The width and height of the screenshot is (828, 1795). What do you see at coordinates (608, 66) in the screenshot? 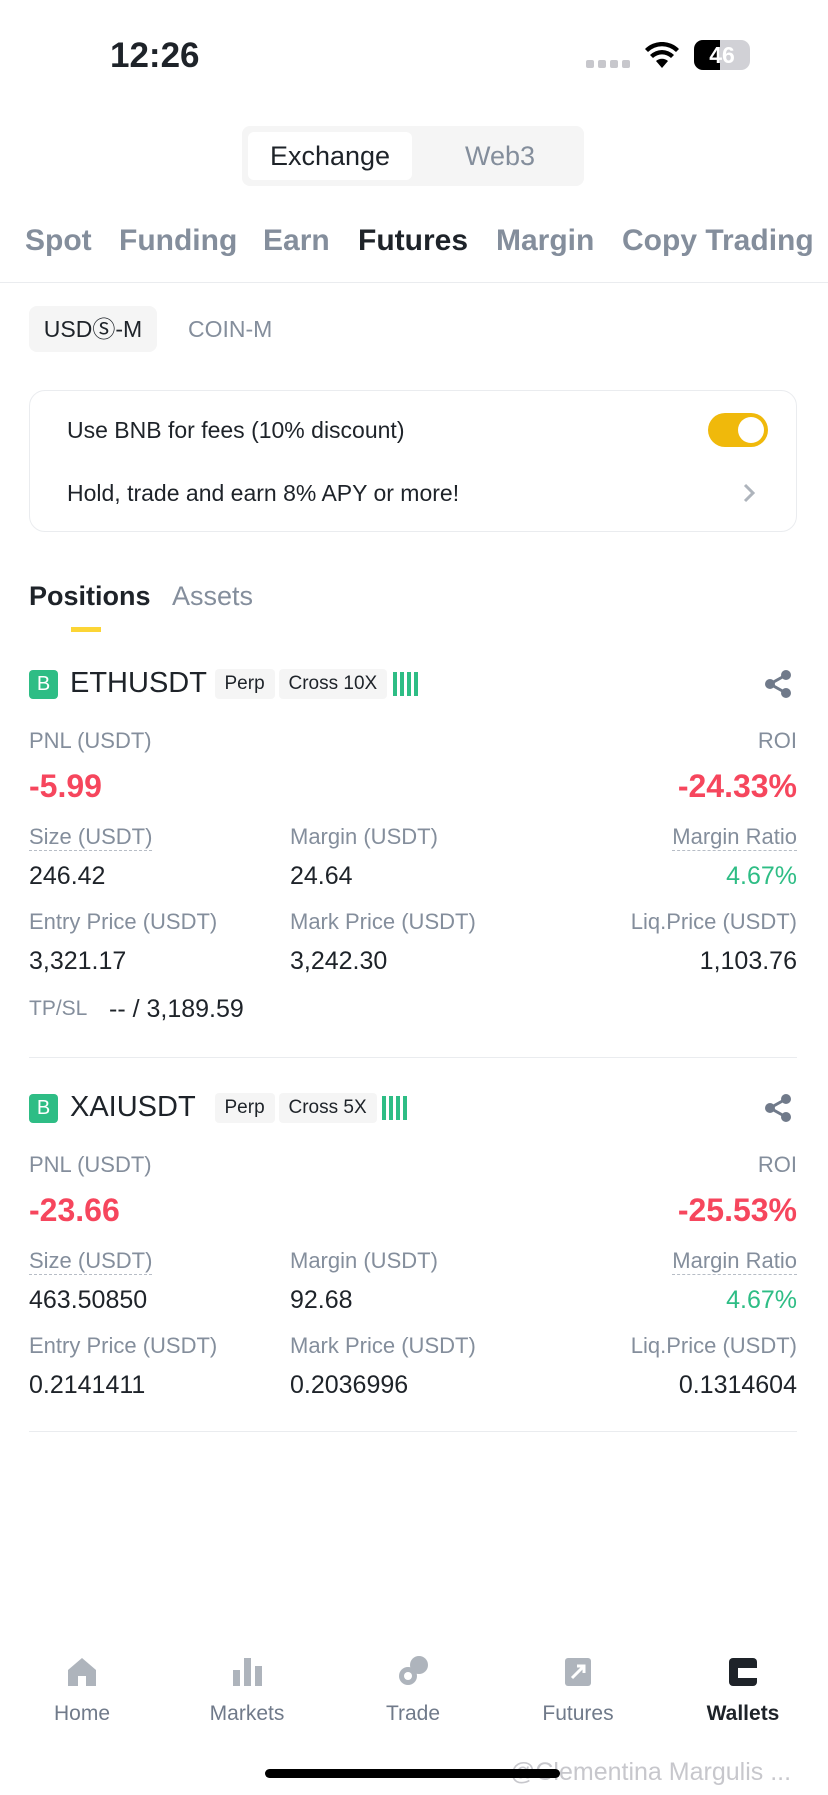
I see `signal-icon` at bounding box center [608, 66].